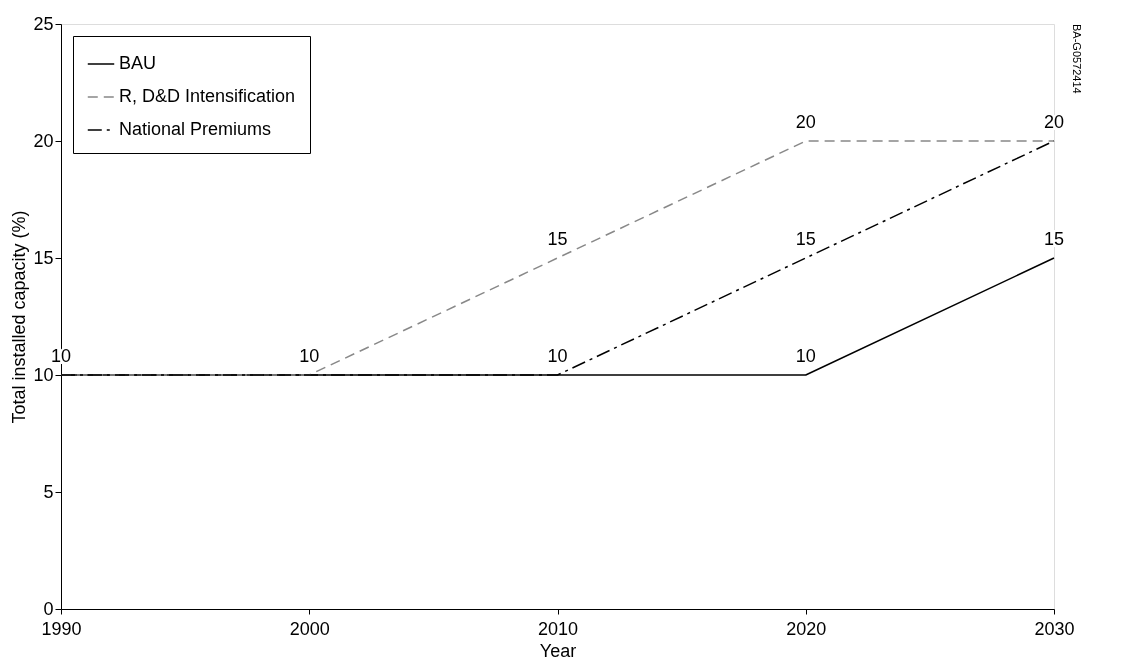  Describe the element at coordinates (558, 628) in the screenshot. I see `x-tick-label: 2010` at that location.